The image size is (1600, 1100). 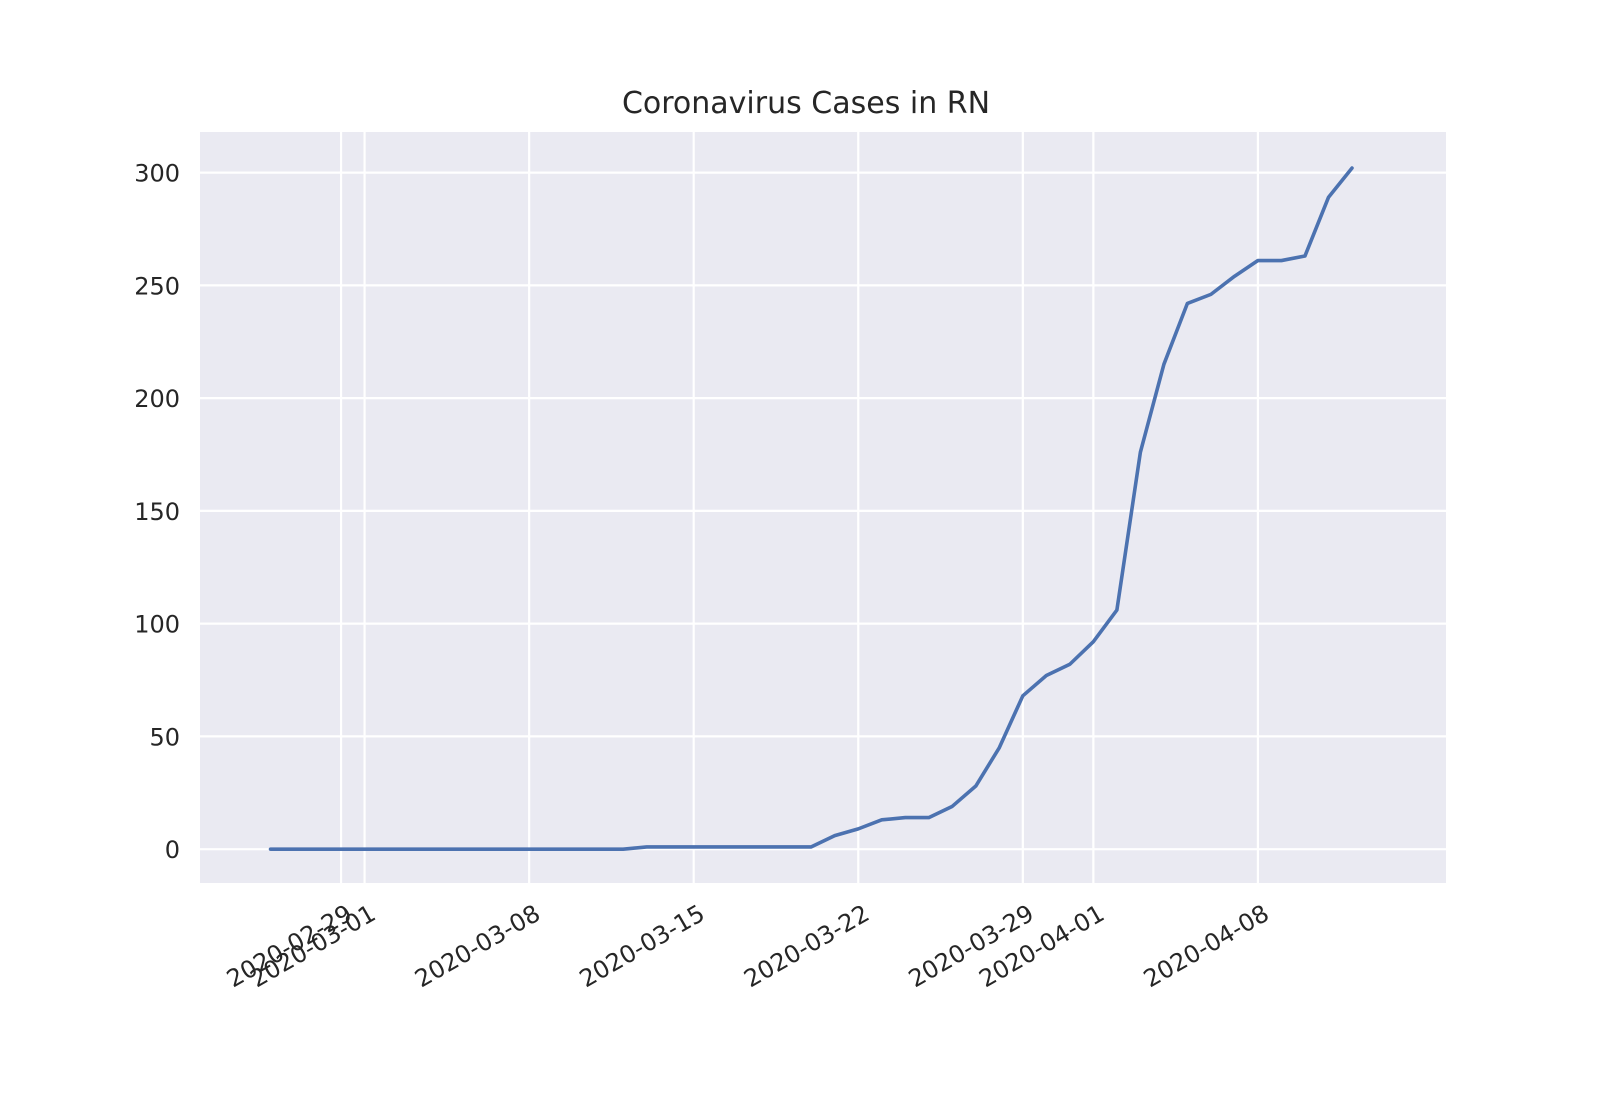 I want to click on x-tick-label: 2020-03-22, so click(x=806, y=946).